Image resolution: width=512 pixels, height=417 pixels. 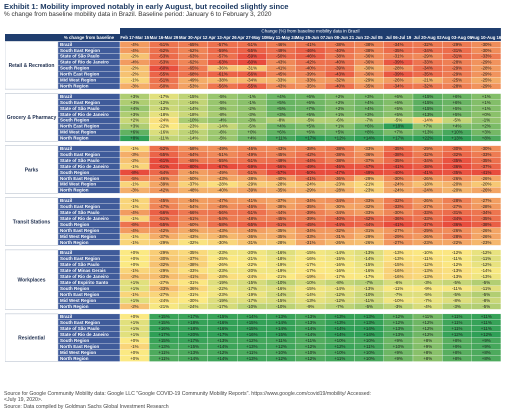 What do you see at coordinates (252, 224) in the screenshot?
I see `cell-value: -55%` at bounding box center [252, 224].